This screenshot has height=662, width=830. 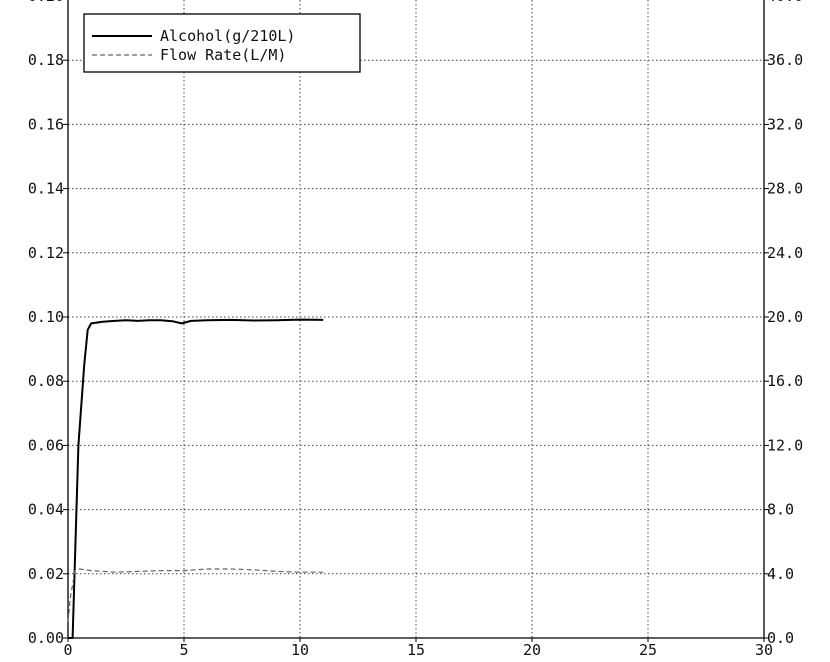 What do you see at coordinates (223, 55) in the screenshot?
I see `legend-label-flow-rate: Flow Rate(L/M)` at bounding box center [223, 55].